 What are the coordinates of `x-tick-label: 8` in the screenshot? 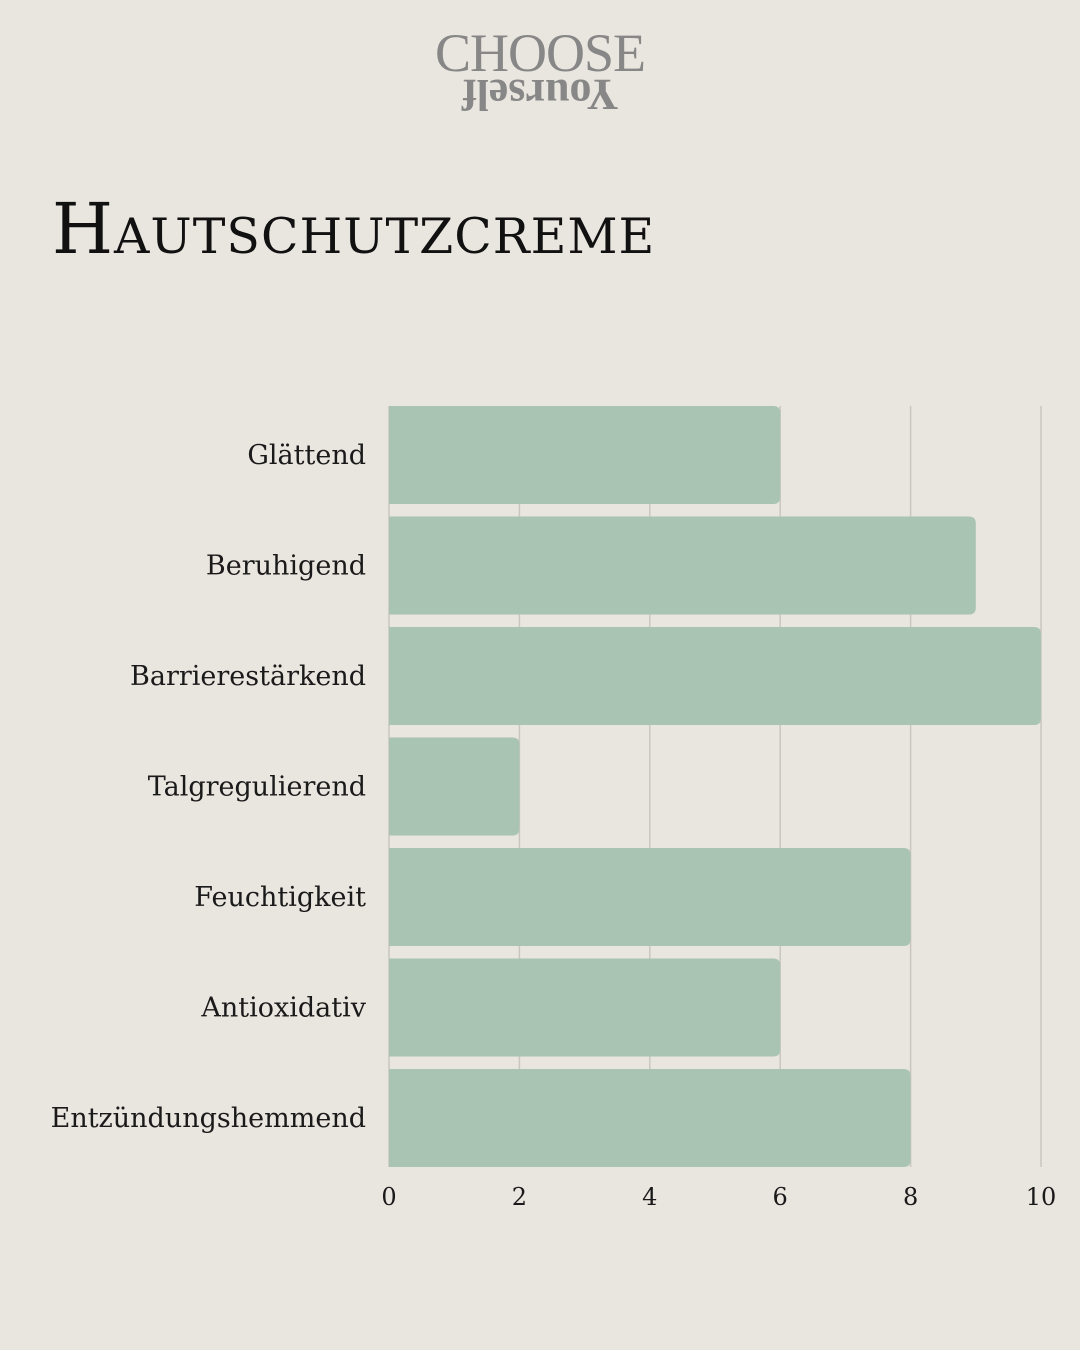 It's located at (910, 1197).